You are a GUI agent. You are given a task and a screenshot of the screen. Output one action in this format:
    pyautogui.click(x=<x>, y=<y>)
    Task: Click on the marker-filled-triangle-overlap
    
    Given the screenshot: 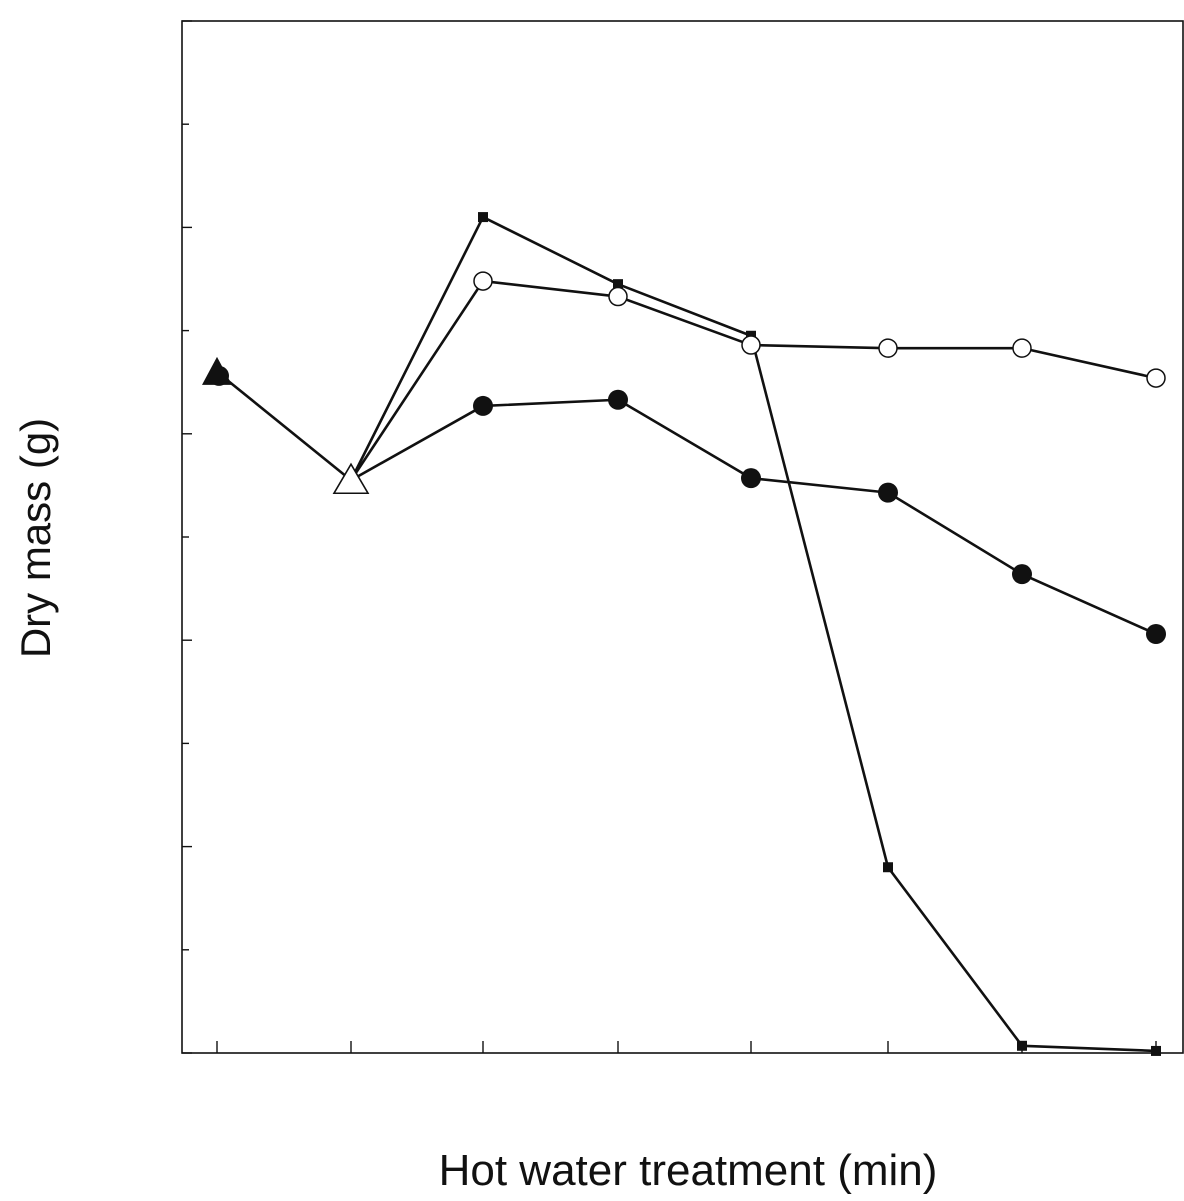 What is the action you would take?
    pyautogui.click(x=219, y=375)
    